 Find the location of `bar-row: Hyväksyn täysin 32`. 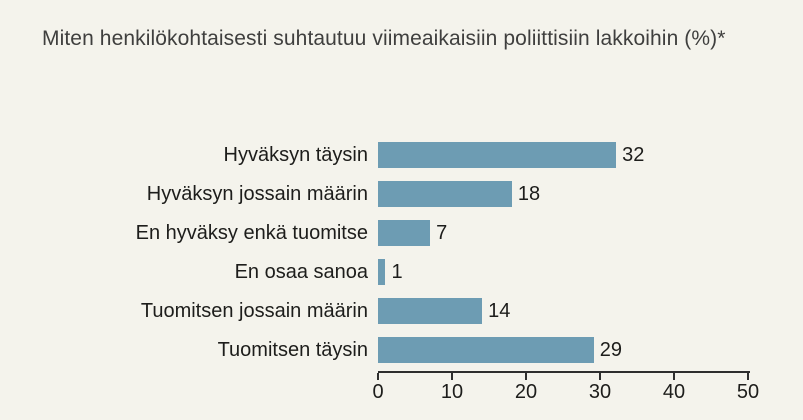

bar-row: Hyväksyn täysin 32 is located at coordinates (401, 155).